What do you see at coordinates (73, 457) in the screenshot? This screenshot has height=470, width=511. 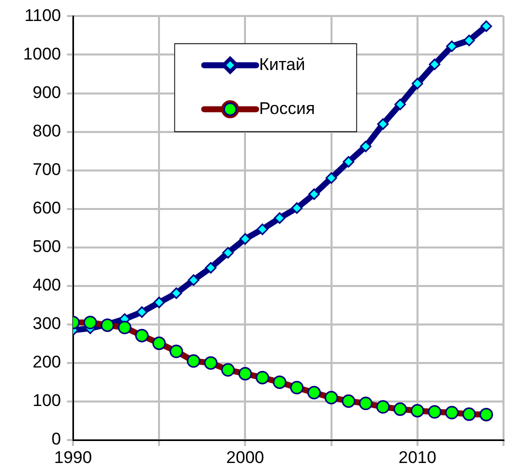 I see `x-tick-label: 1990` at bounding box center [73, 457].